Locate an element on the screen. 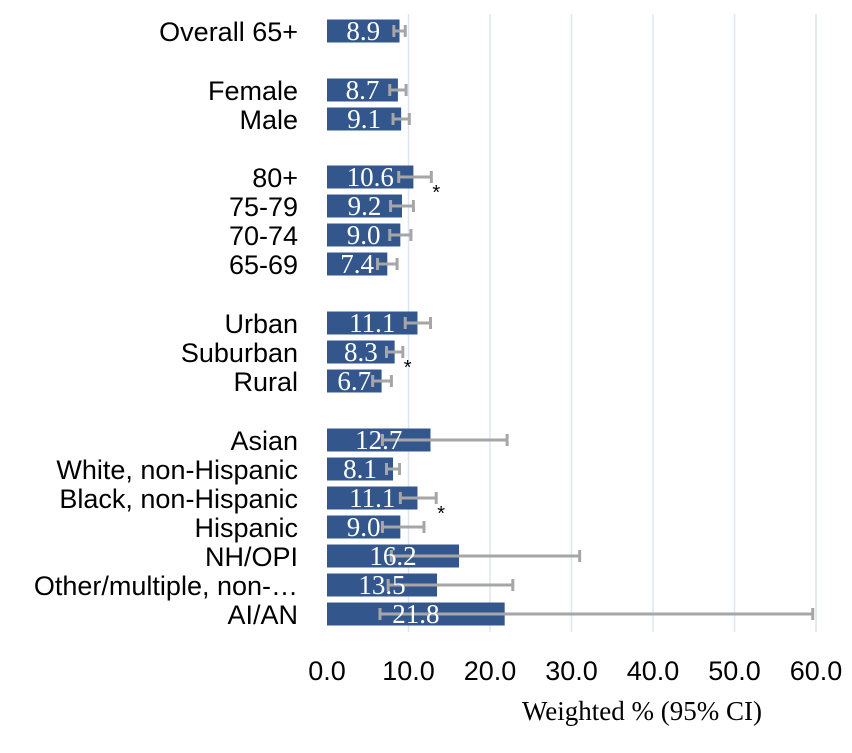 The image size is (852, 753). category-label: Urban is located at coordinates (261, 324).